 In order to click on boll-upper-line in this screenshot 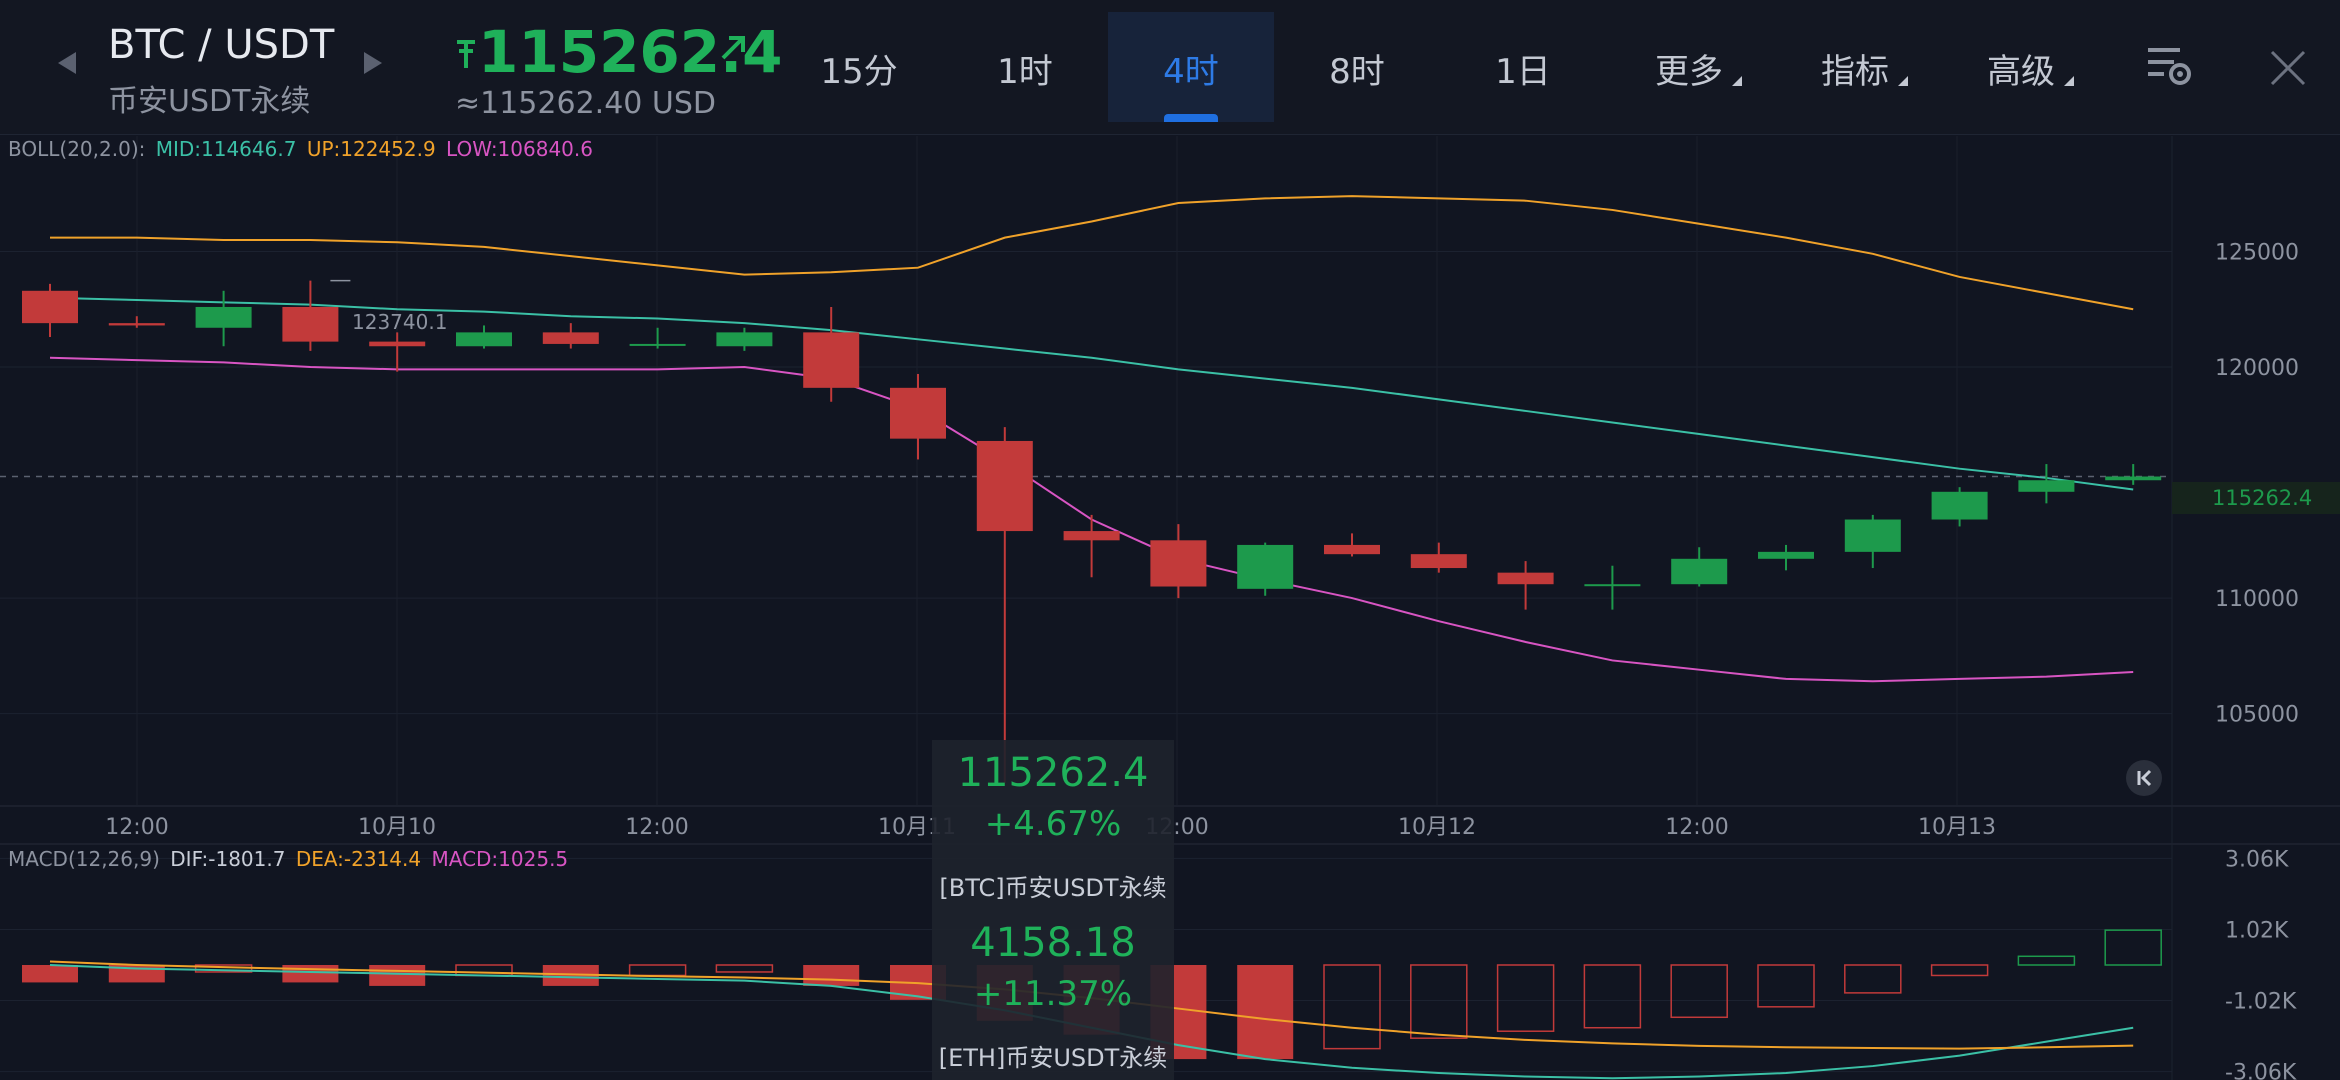, I will do `click(1092, 253)`.